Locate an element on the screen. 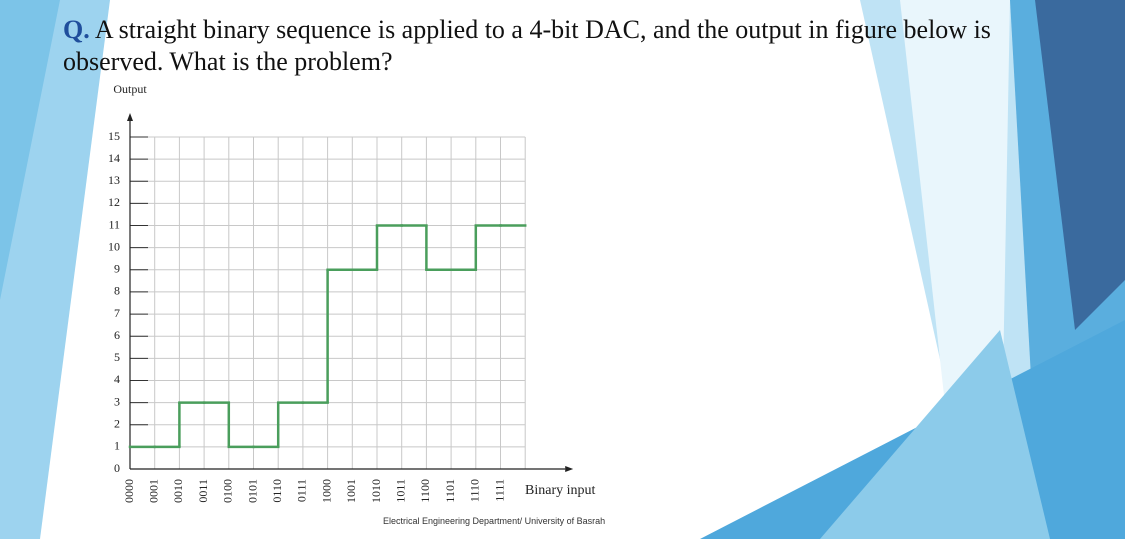  y-tick-label: 6 is located at coordinates (117, 335).